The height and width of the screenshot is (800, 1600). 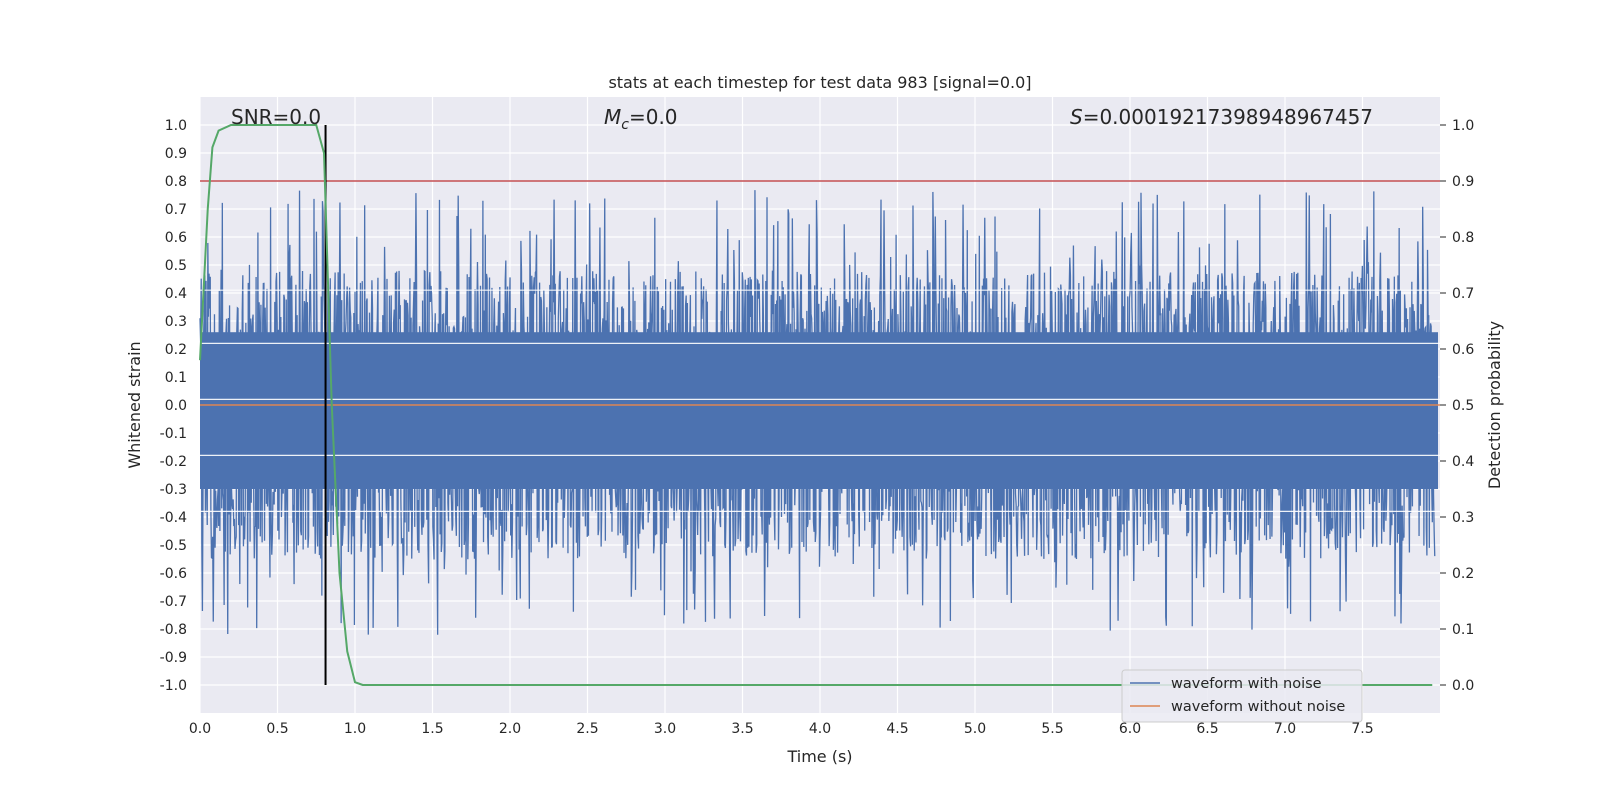 I want to click on x-tick-label: 0.5, so click(x=277, y=729).